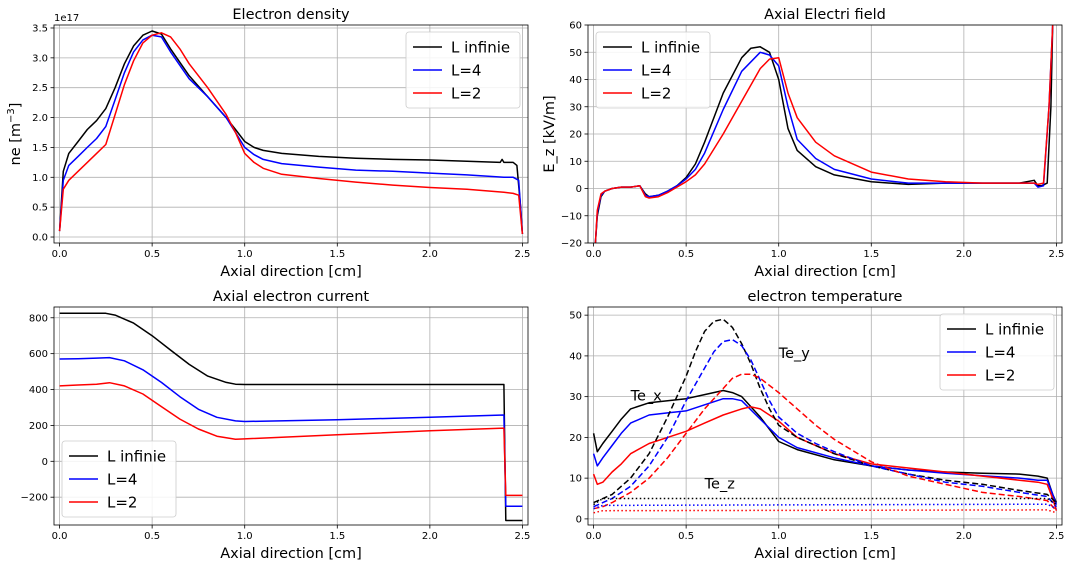  I want to click on y-tick-label: 800, so click(38, 318).